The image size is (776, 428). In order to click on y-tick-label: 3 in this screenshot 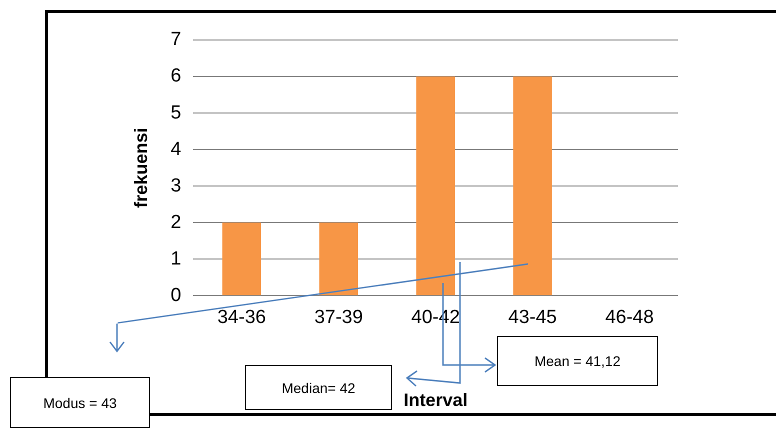, I will do `click(176, 185)`.